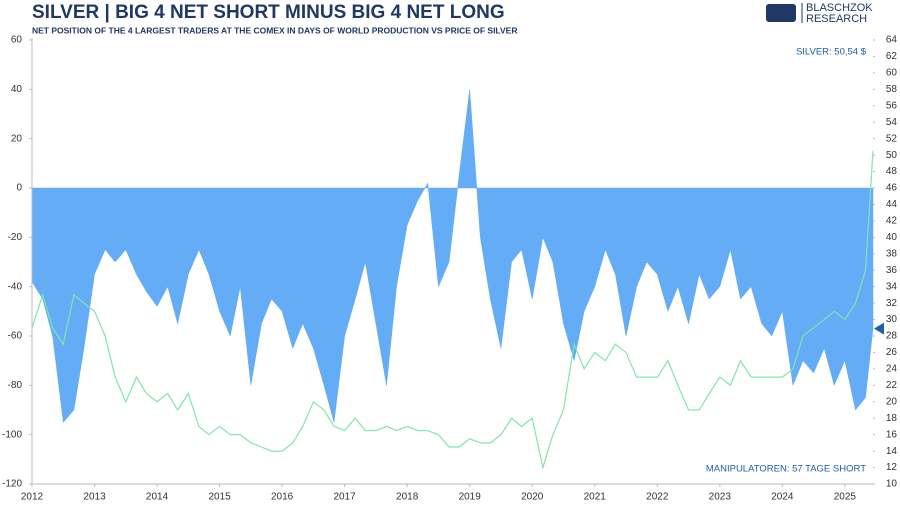  Describe the element at coordinates (892, 270) in the screenshot. I see `y2-tick-label: 36` at that location.